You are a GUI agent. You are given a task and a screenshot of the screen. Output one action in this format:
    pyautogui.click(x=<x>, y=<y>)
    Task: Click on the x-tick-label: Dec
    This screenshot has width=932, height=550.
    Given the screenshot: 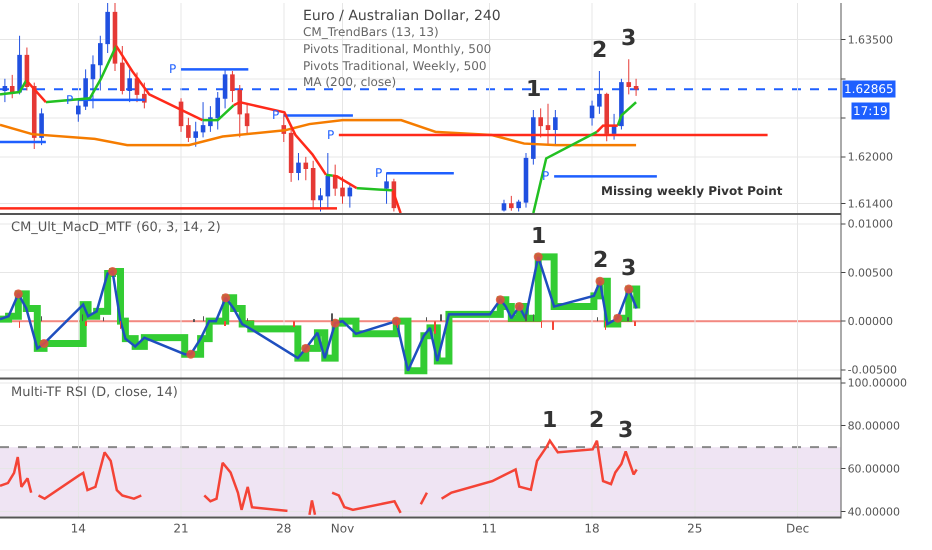 What is the action you would take?
    pyautogui.click(x=798, y=529)
    